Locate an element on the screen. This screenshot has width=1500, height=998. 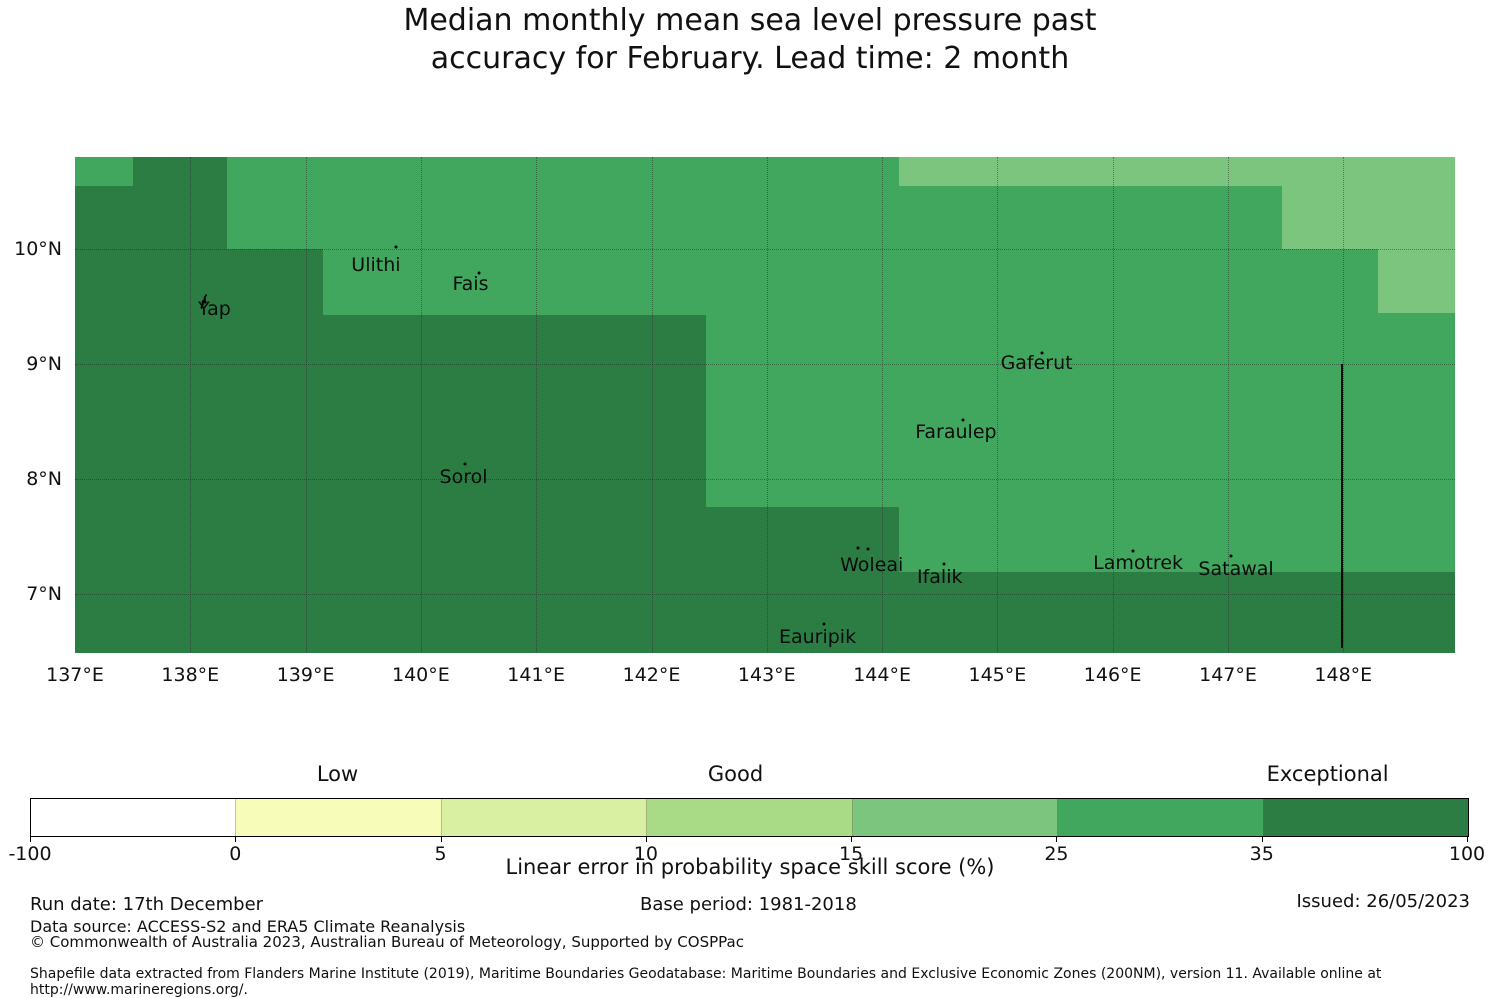
colorbar-tick-label-10: 10 is located at coordinates (645, 854).